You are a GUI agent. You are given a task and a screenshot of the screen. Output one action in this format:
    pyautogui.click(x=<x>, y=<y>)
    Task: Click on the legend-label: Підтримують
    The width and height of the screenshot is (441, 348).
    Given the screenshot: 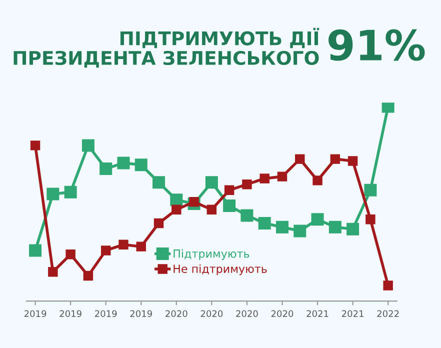 What is the action you would take?
    pyautogui.click(x=212, y=254)
    